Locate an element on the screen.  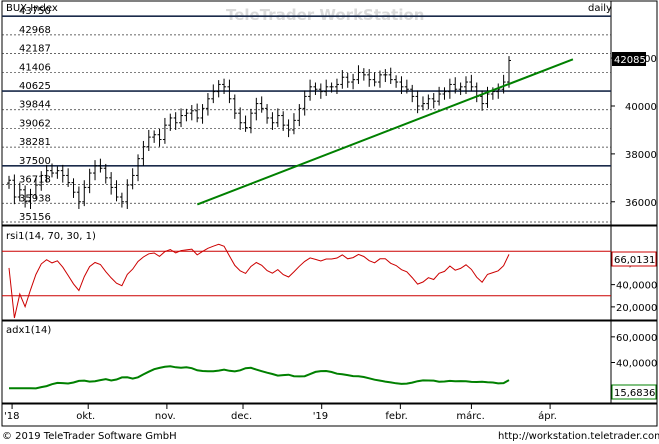
x-tick-label: nov. is located at coordinates (165, 416).